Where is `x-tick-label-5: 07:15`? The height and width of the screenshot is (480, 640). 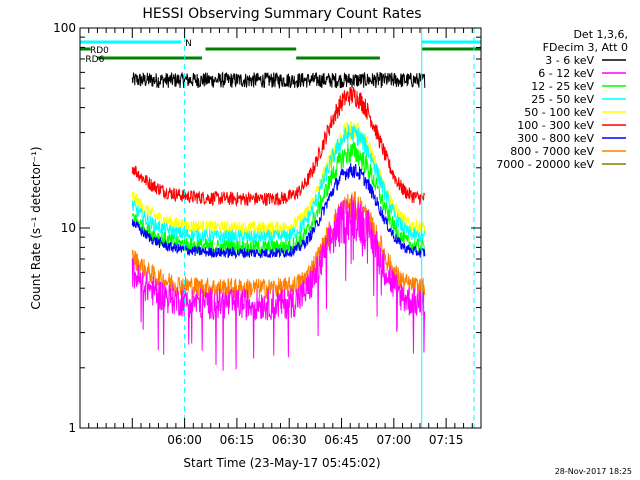 x-tick-label-5: 07:15 is located at coordinates (446, 440).